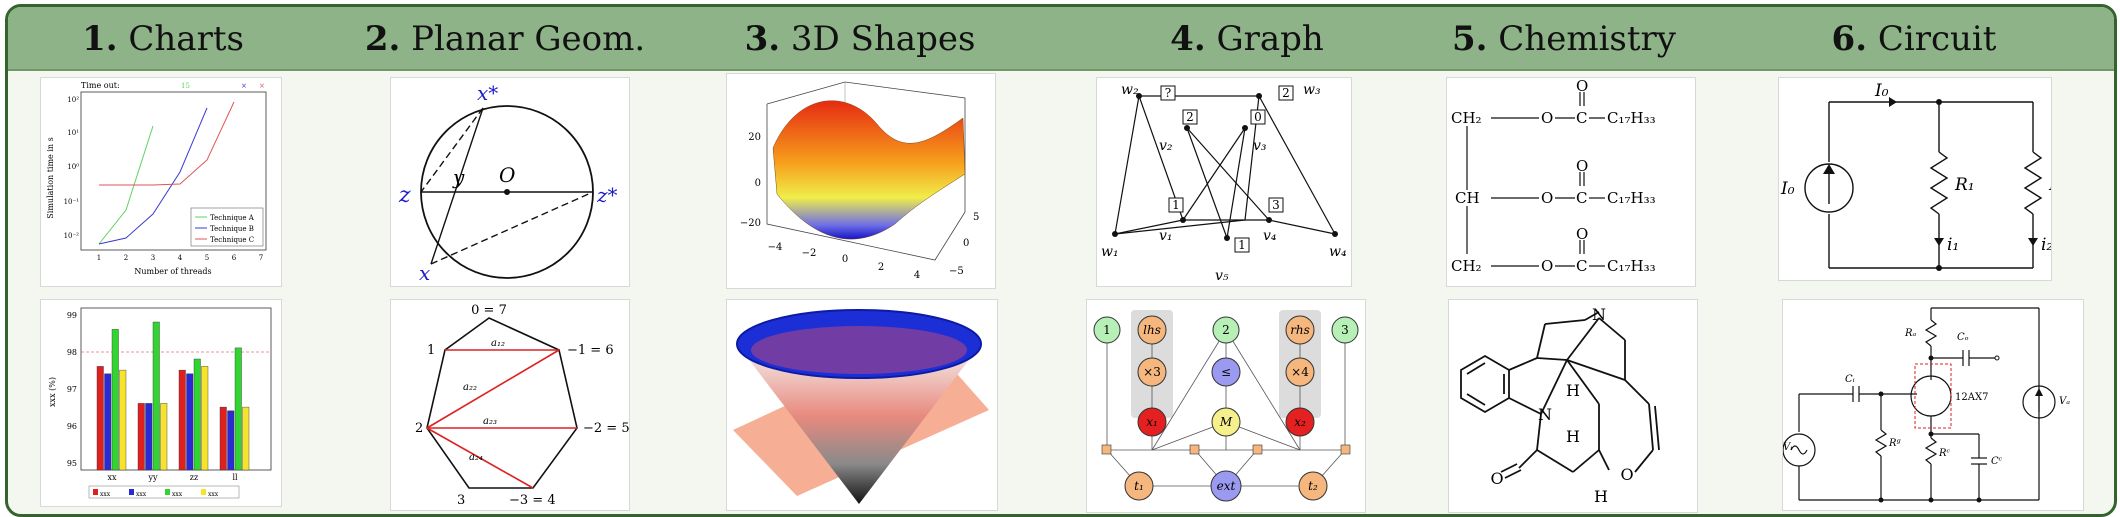 Image resolution: width=2120 pixels, height=517 pixels. What do you see at coordinates (489, 310) in the screenshot?
I see `svg-text: 0 = 7` at bounding box center [489, 310].